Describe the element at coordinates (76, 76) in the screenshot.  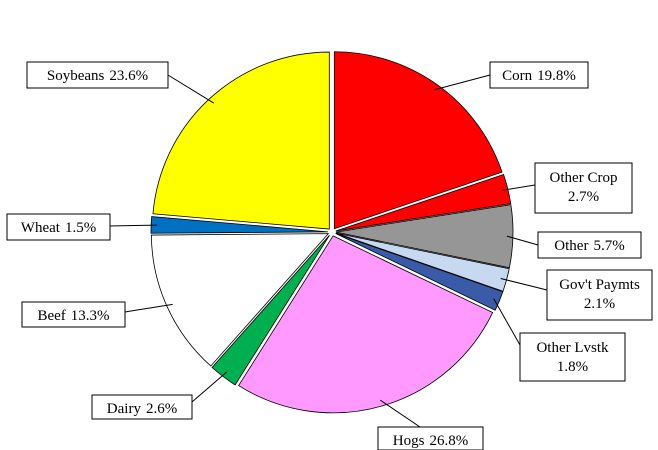
I see `label-category: Soybeans` at that location.